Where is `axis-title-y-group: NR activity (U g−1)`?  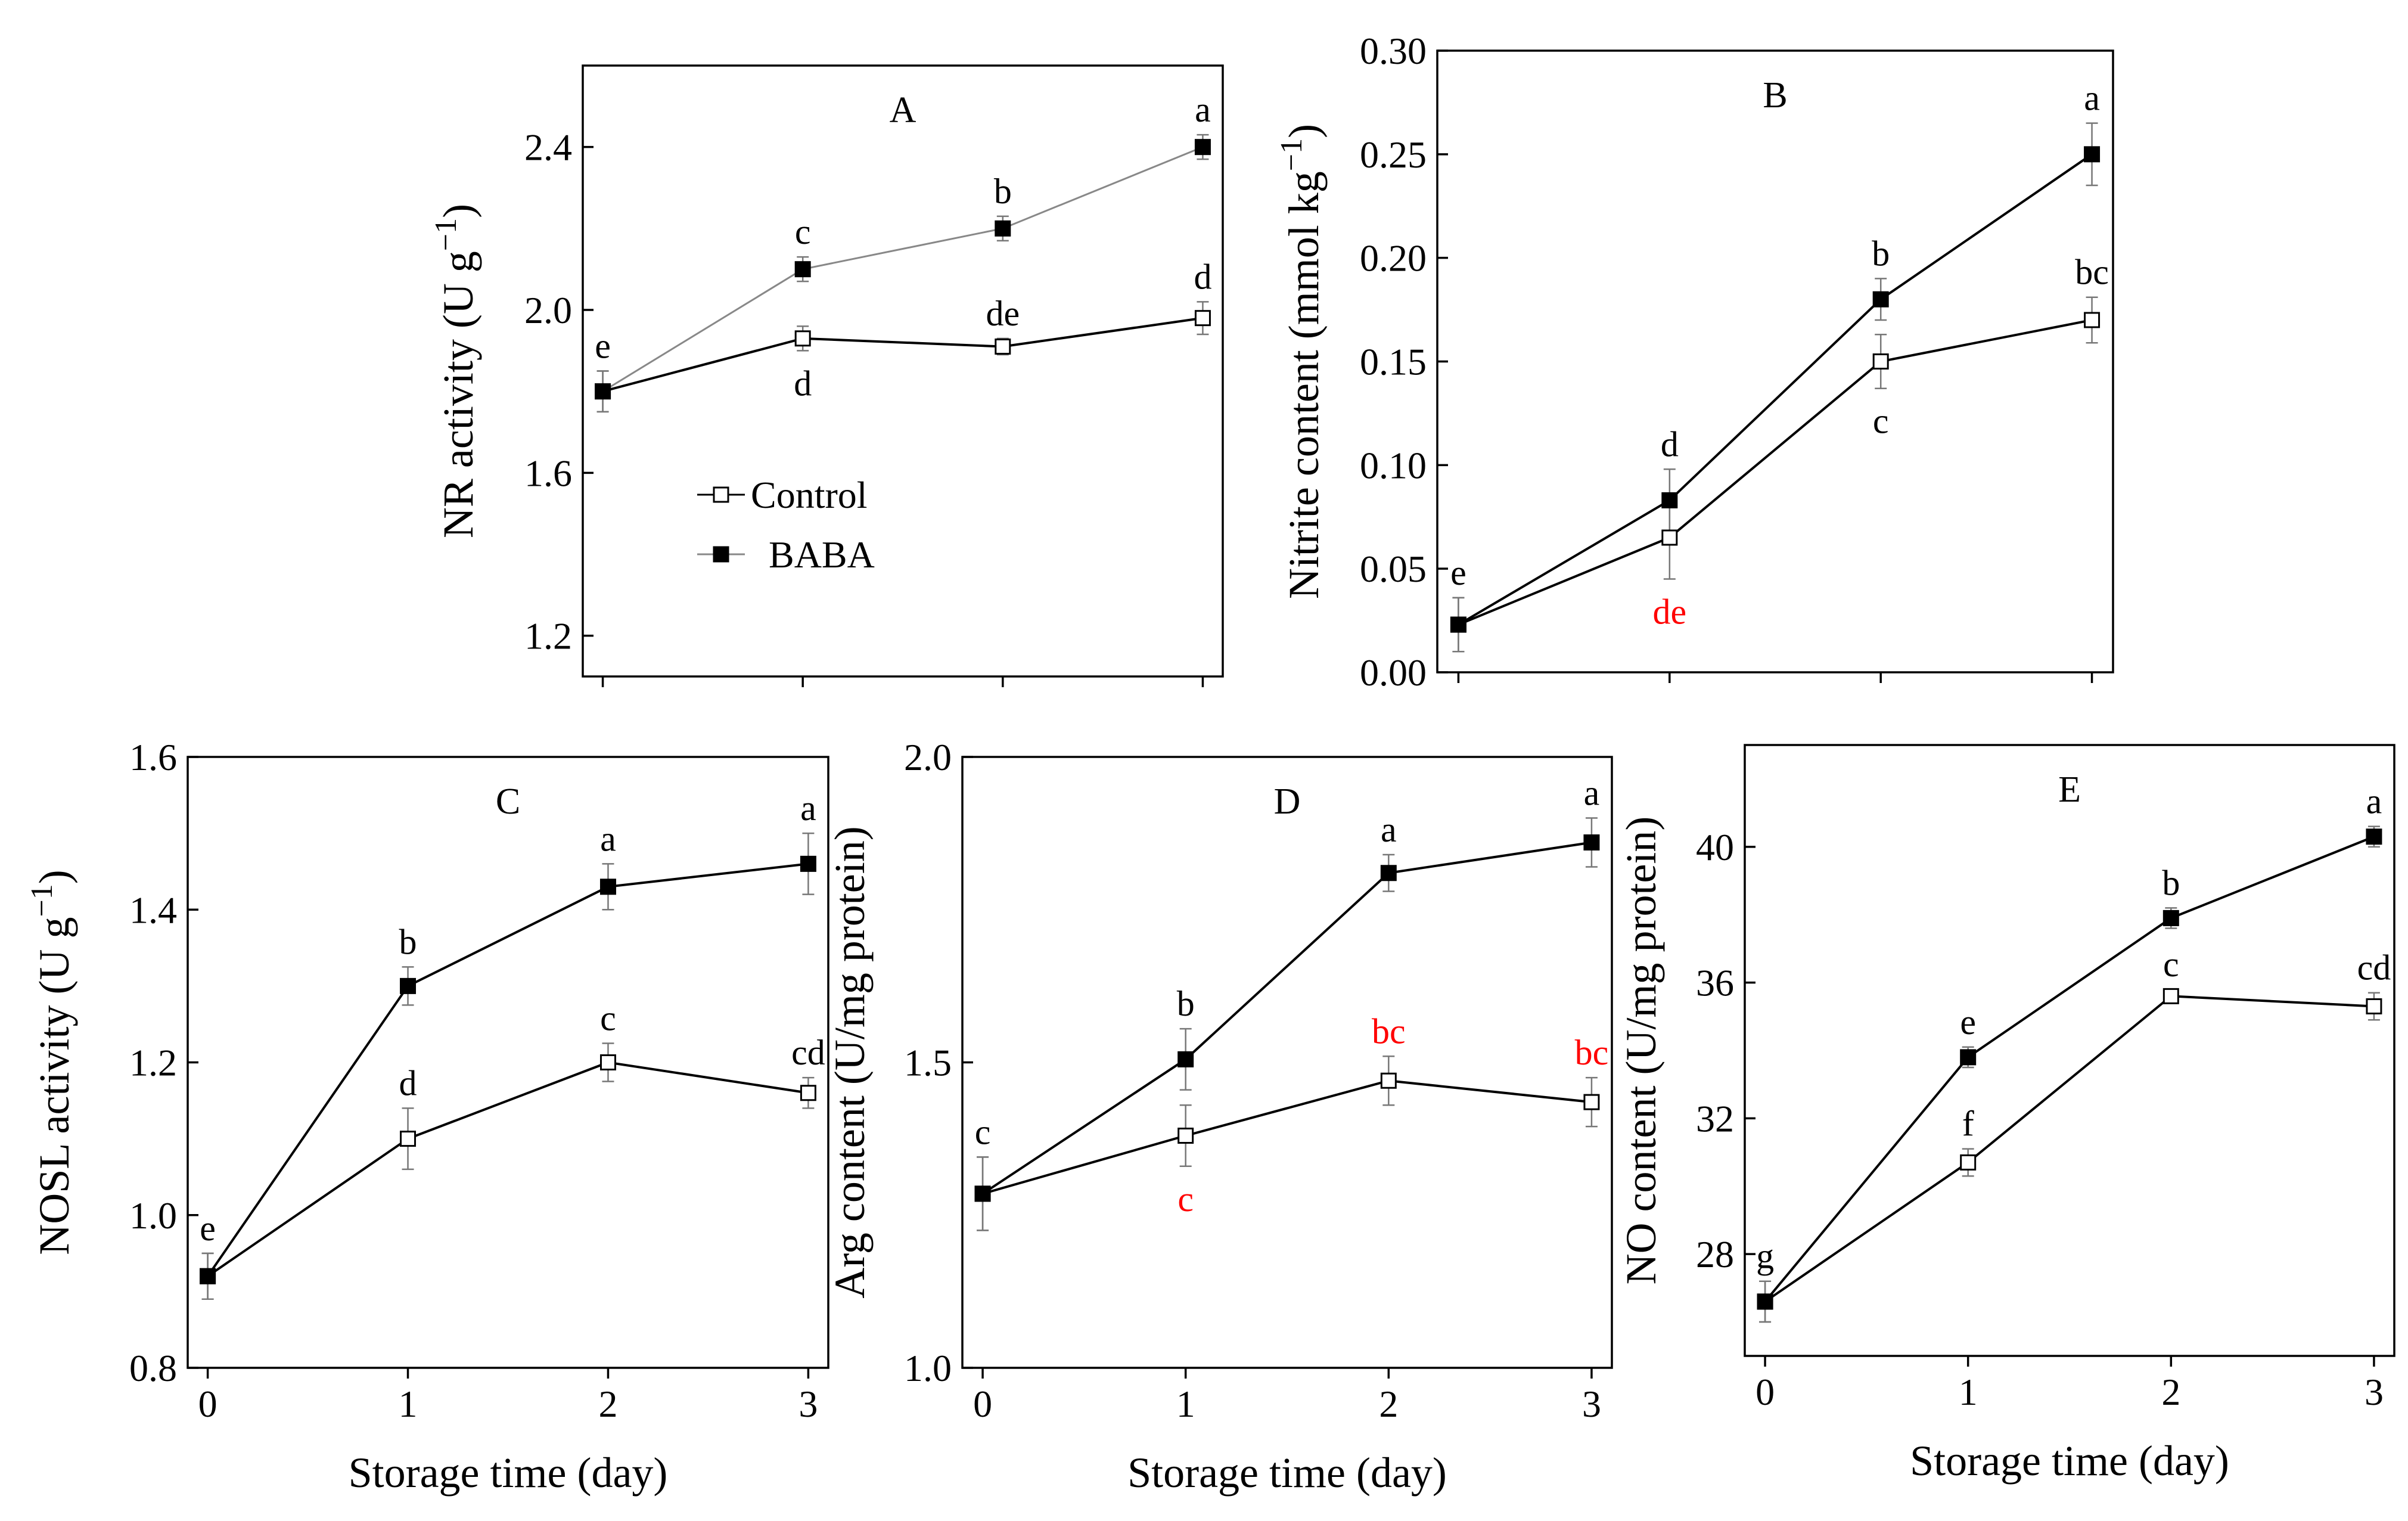
axis-title-y-group: NR activity (U g−1) is located at coordinates (455, 371).